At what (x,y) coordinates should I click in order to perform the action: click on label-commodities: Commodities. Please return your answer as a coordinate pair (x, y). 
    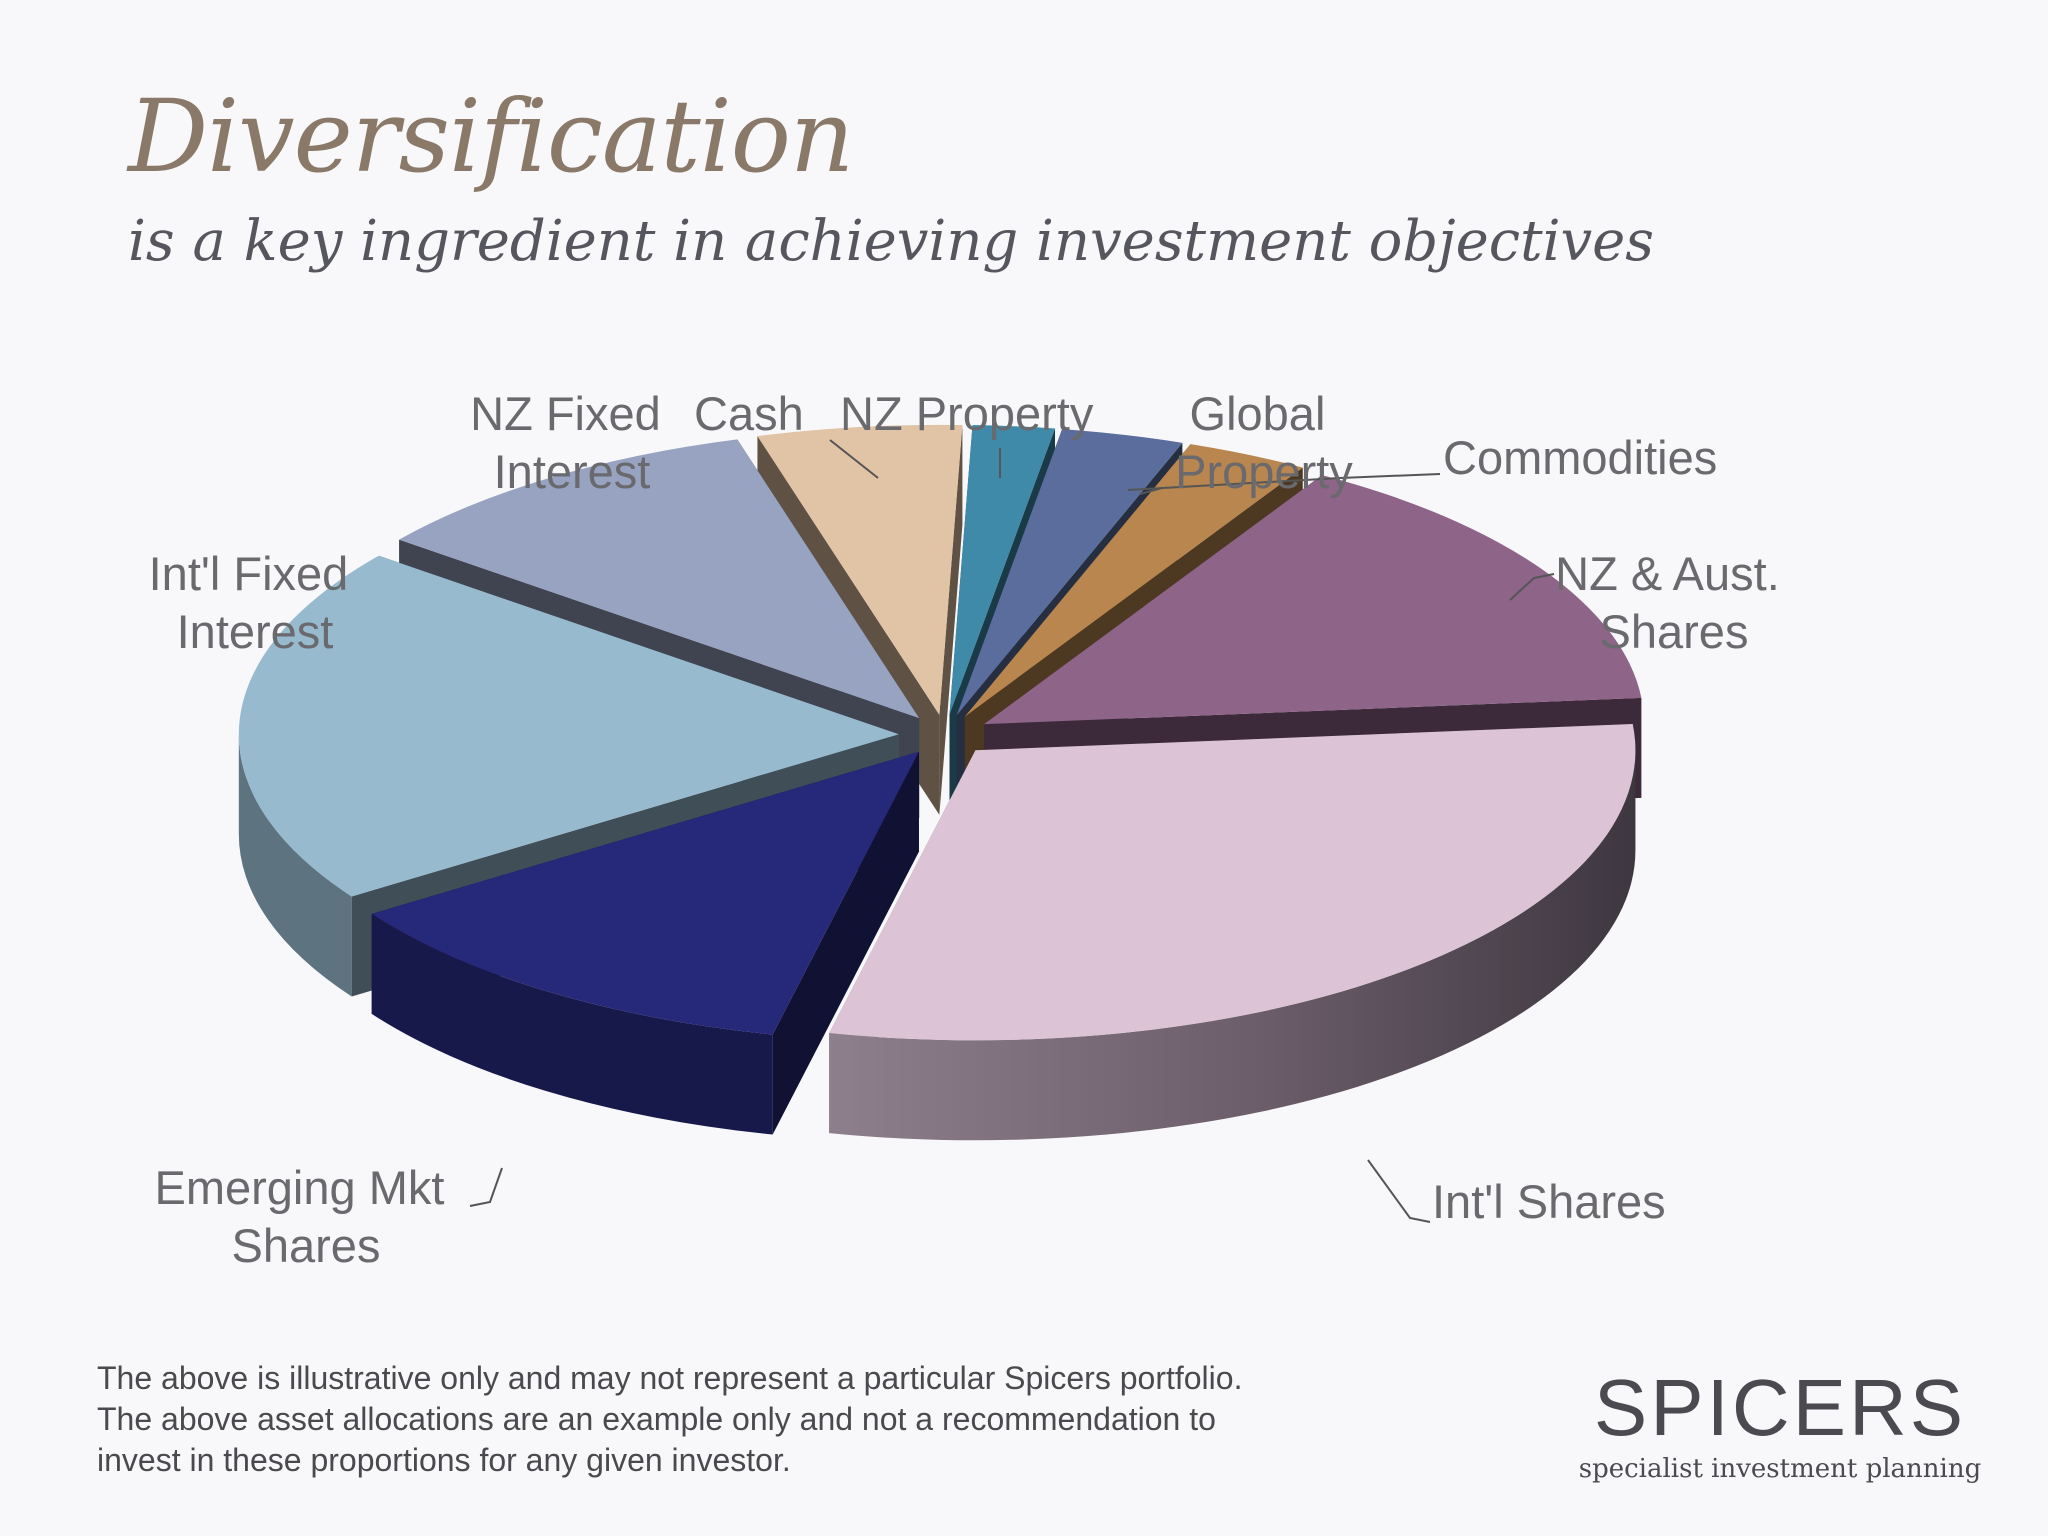
    Looking at the image, I should click on (1580, 457).